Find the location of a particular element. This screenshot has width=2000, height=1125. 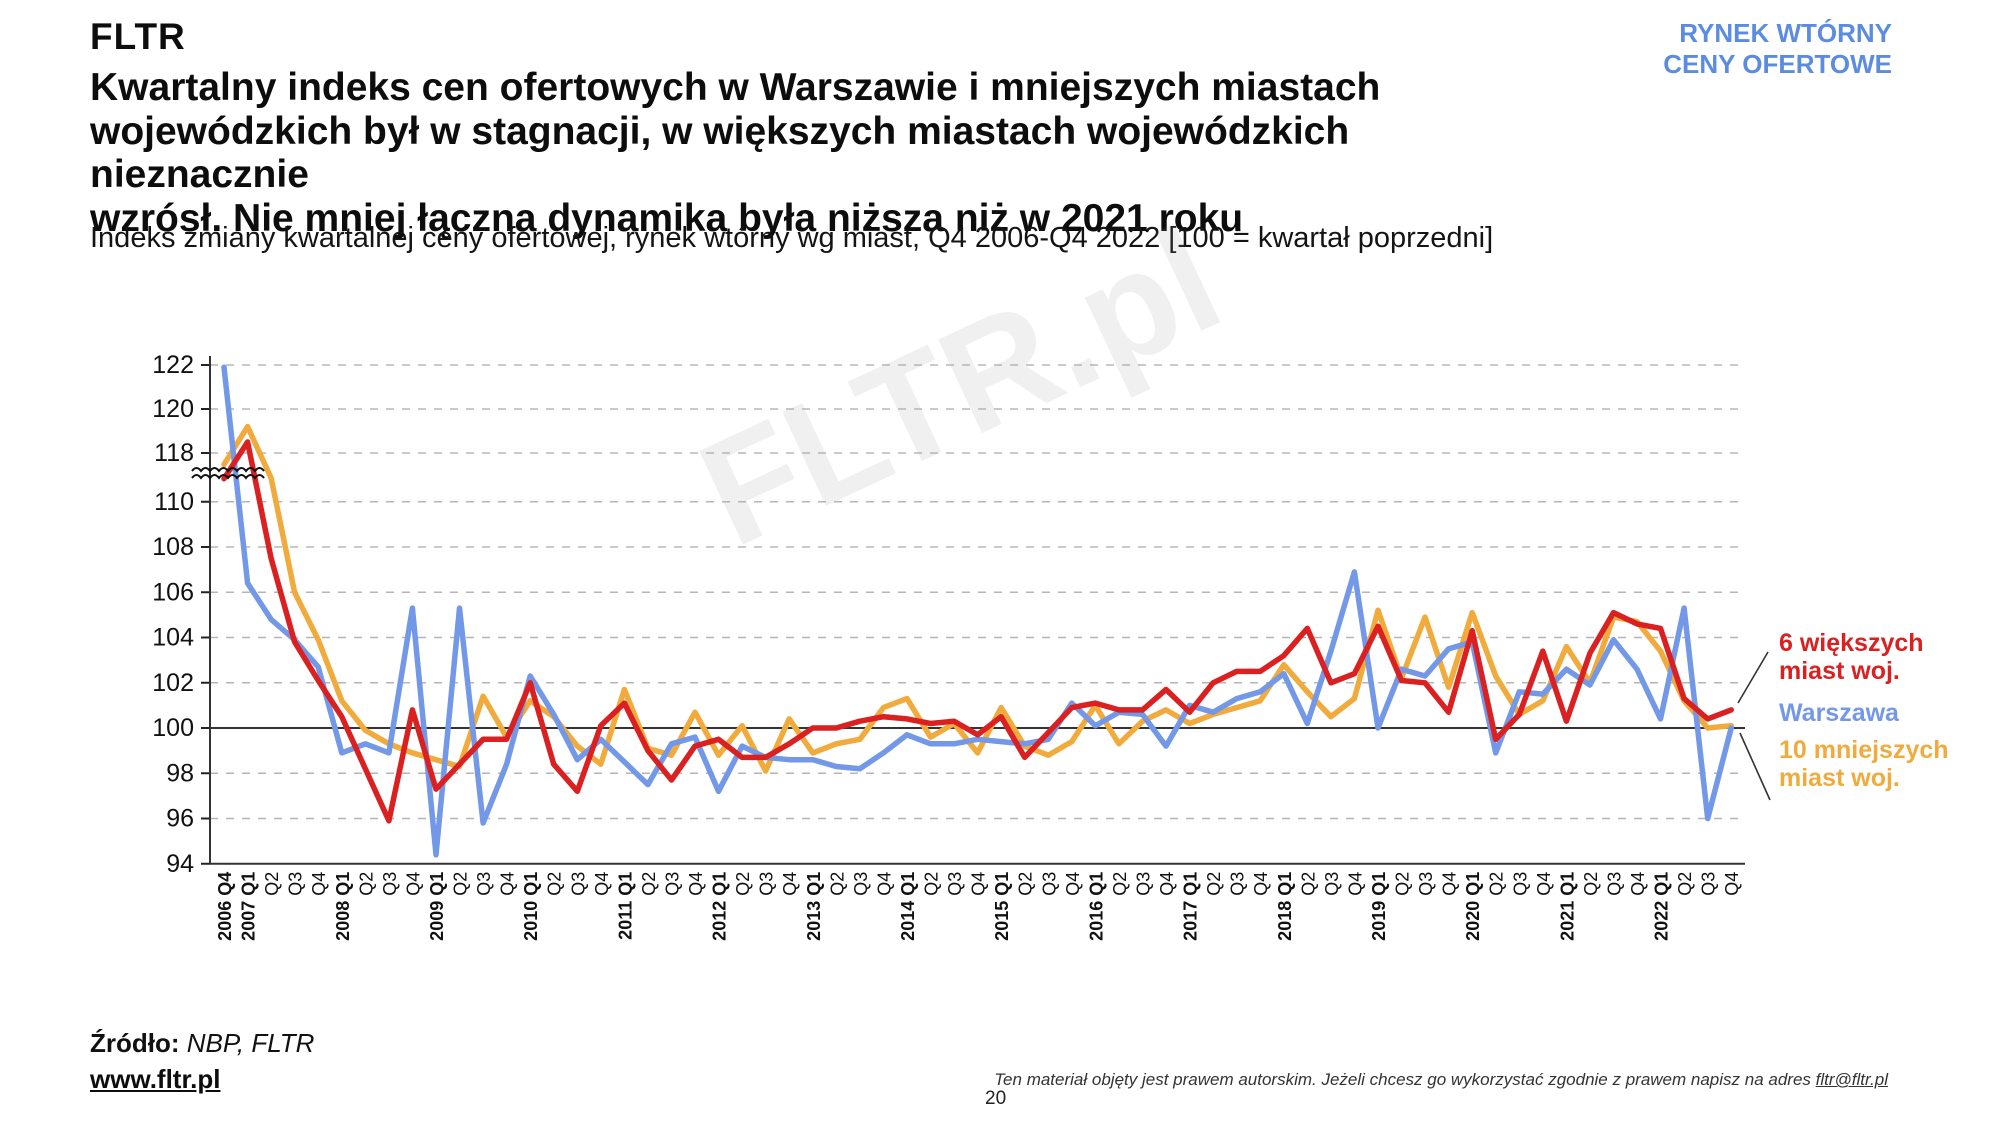

svg-text: 104 is located at coordinates (173, 638).